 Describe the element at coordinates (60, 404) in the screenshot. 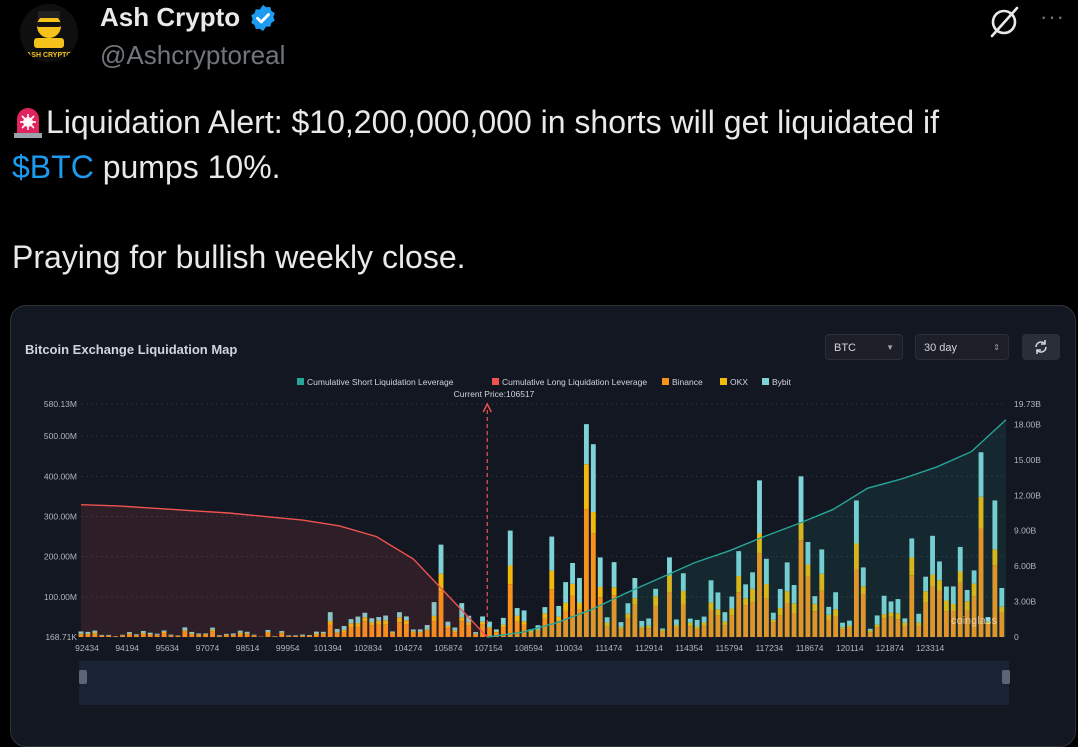

I see `y-left-tick-label: 580.13M` at that location.